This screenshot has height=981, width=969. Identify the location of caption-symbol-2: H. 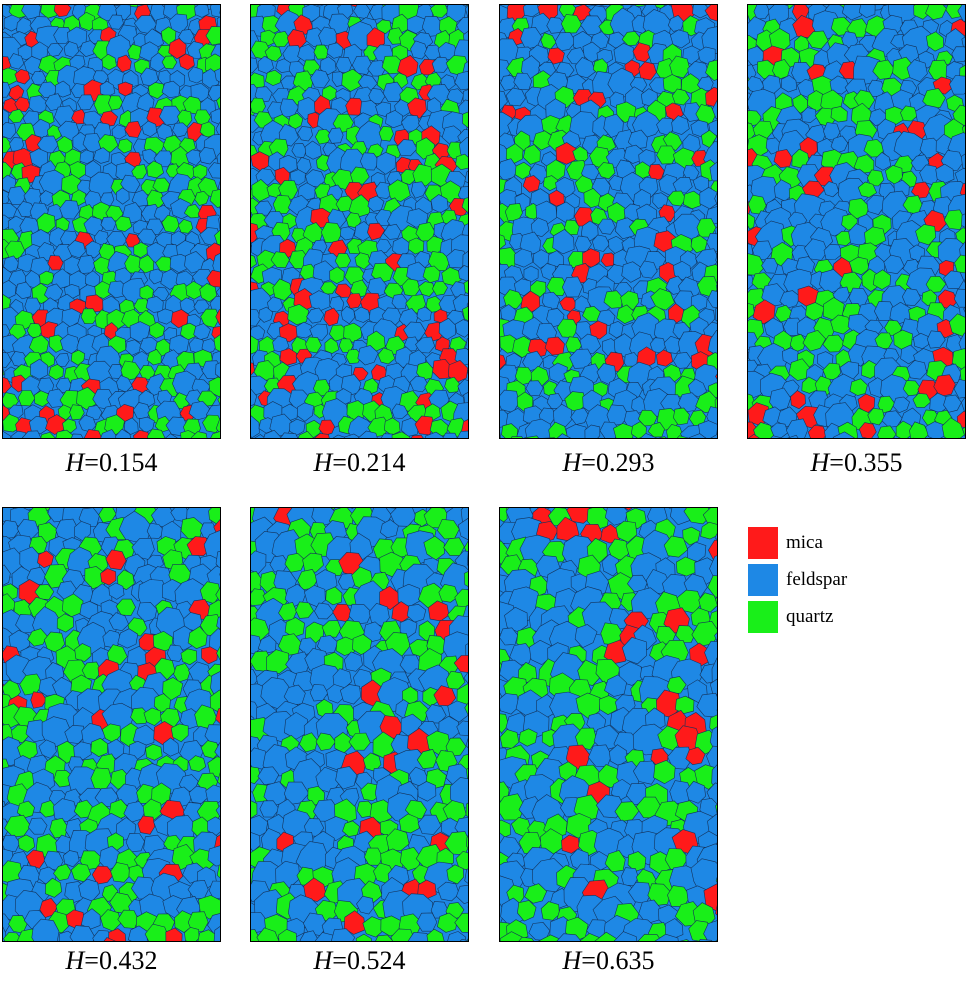
(323, 462).